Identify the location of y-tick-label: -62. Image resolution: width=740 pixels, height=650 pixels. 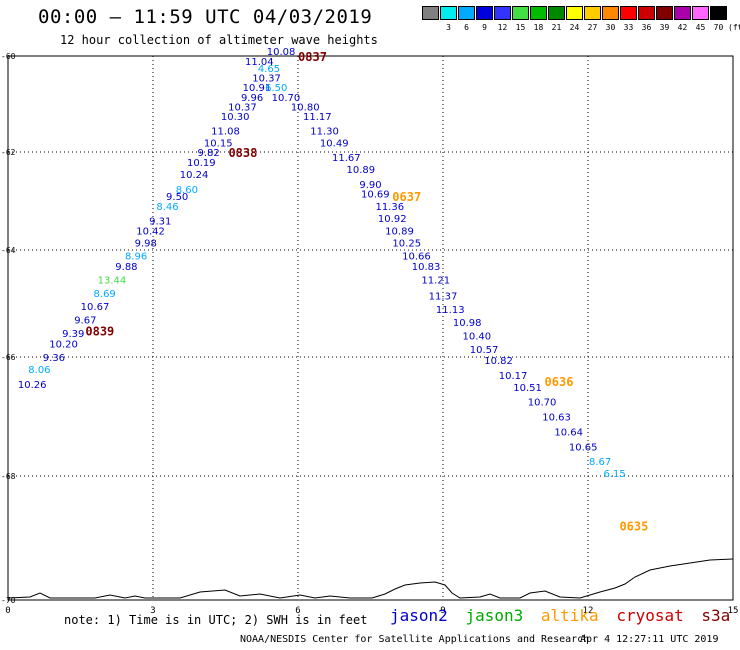
(8, 152).